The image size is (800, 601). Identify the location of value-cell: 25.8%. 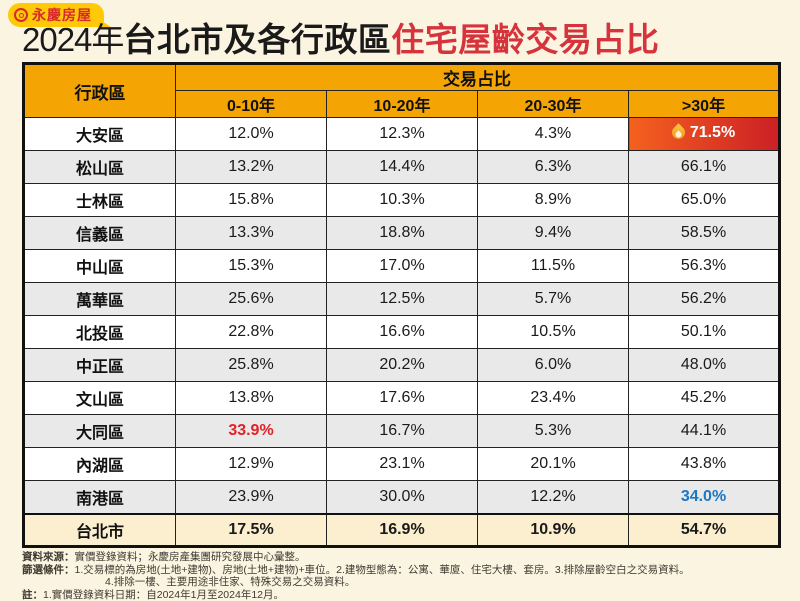
(251, 365).